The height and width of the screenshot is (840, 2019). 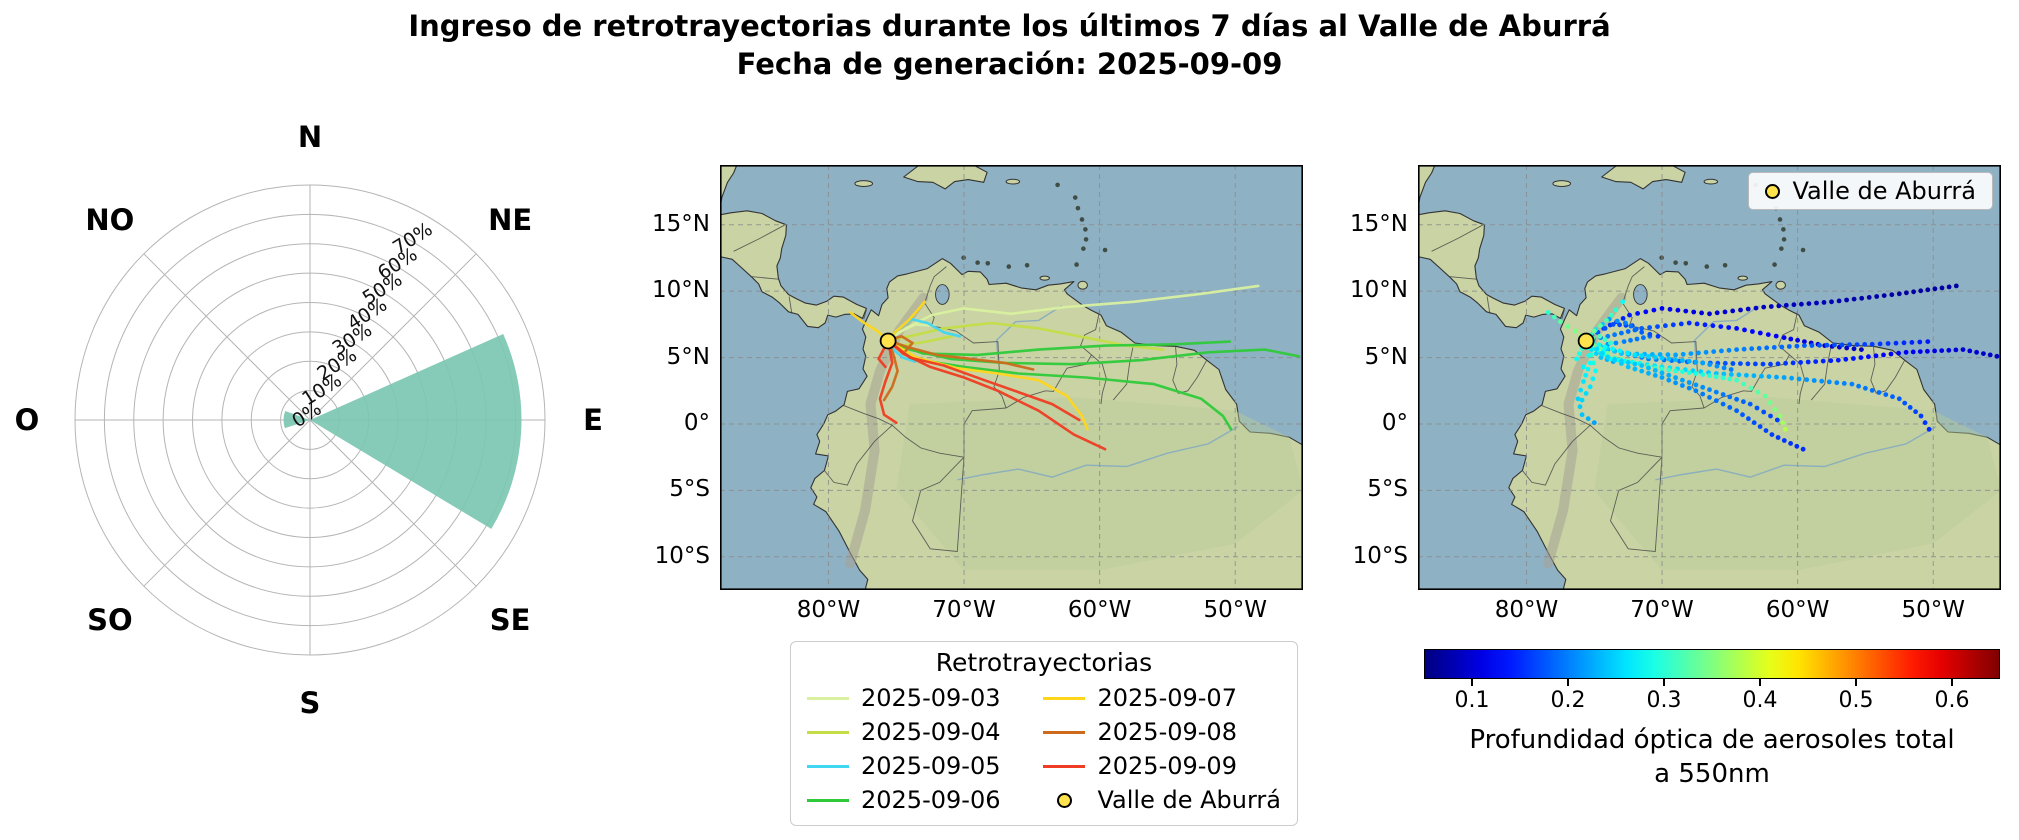 What do you see at coordinates (1952, 700) in the screenshot?
I see `colorbar-tick-label: 0.6` at bounding box center [1952, 700].